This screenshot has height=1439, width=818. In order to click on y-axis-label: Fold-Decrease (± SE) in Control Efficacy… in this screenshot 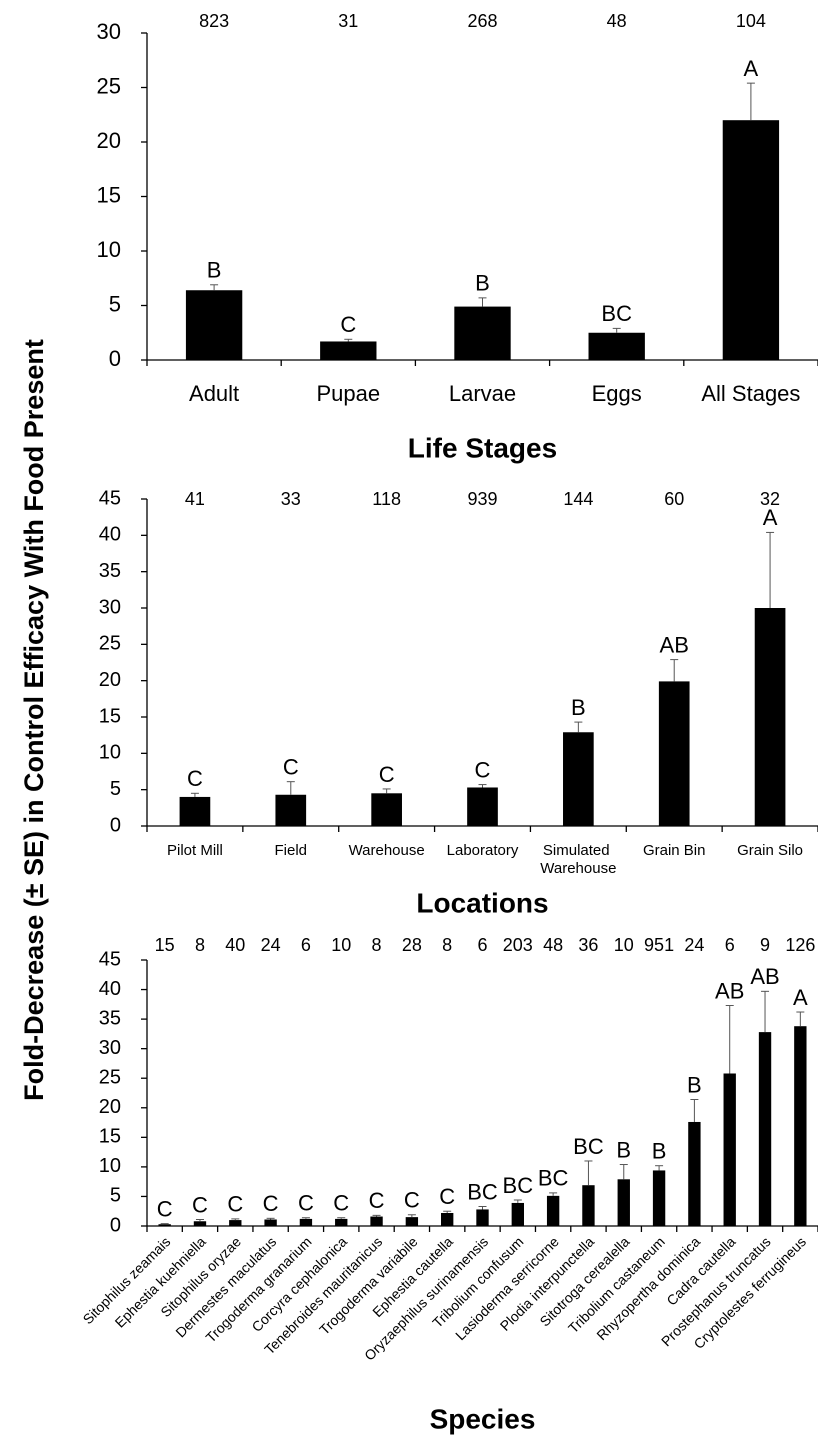, I will do `click(34, 720)`.